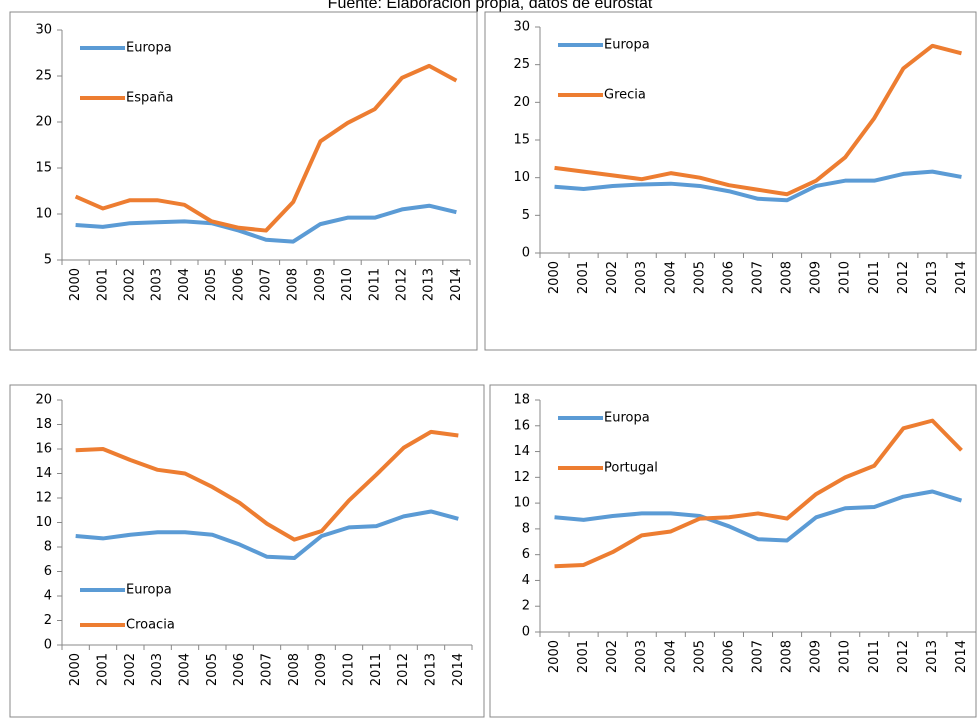 The width and height of the screenshot is (977, 718). What do you see at coordinates (48, 260) in the screenshot?
I see `y-tick-label: 5` at bounding box center [48, 260].